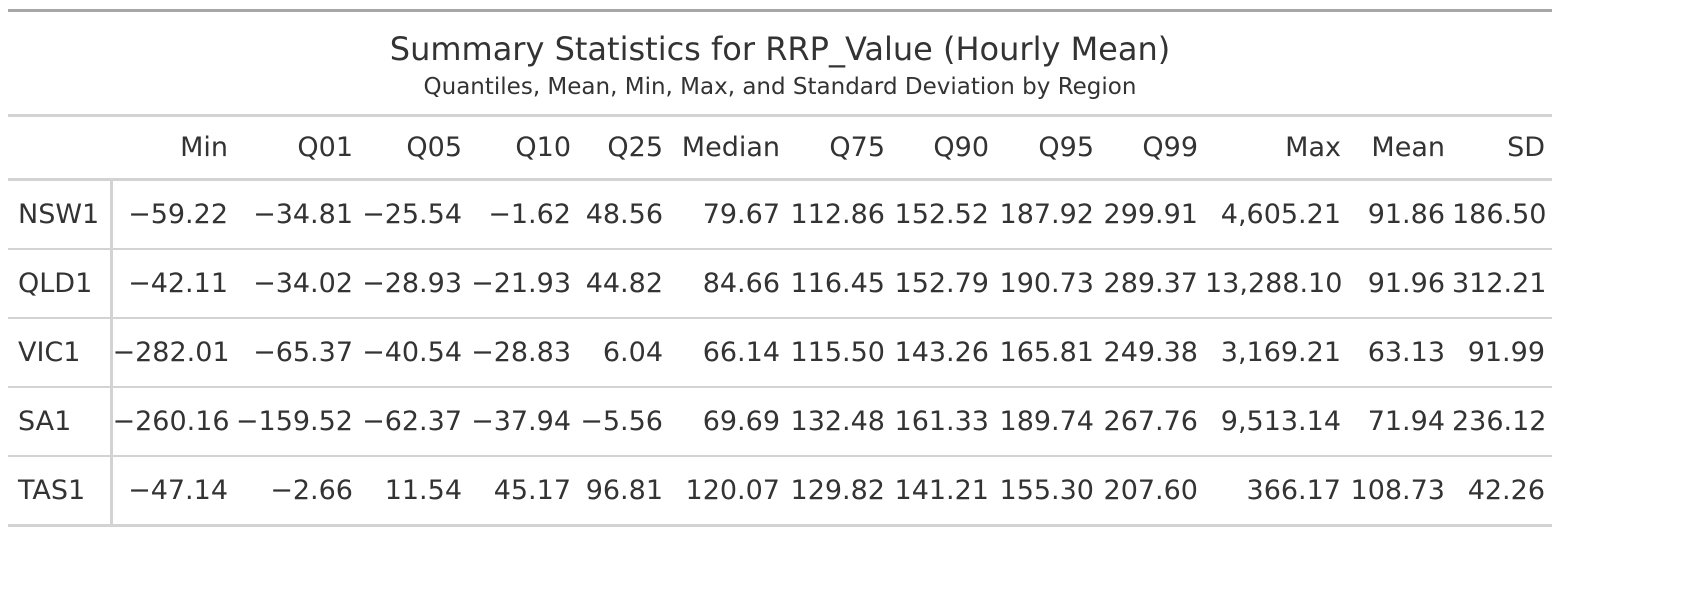  Describe the element at coordinates (523, 422) in the screenshot. I see `table-cell: −37.94` at that location.